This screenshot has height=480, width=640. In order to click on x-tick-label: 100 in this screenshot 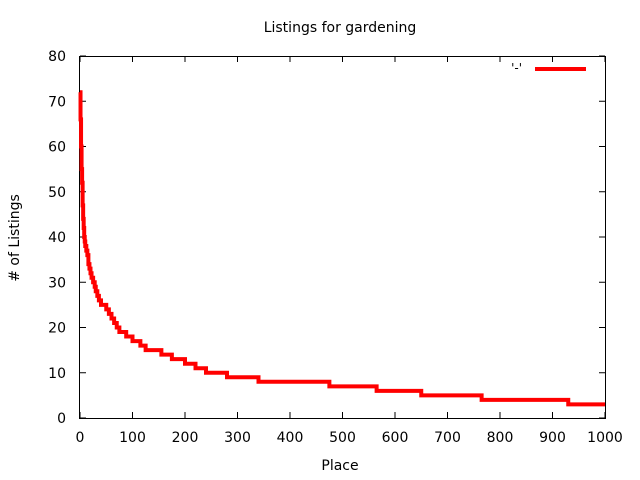, I will do `click(132, 438)`.